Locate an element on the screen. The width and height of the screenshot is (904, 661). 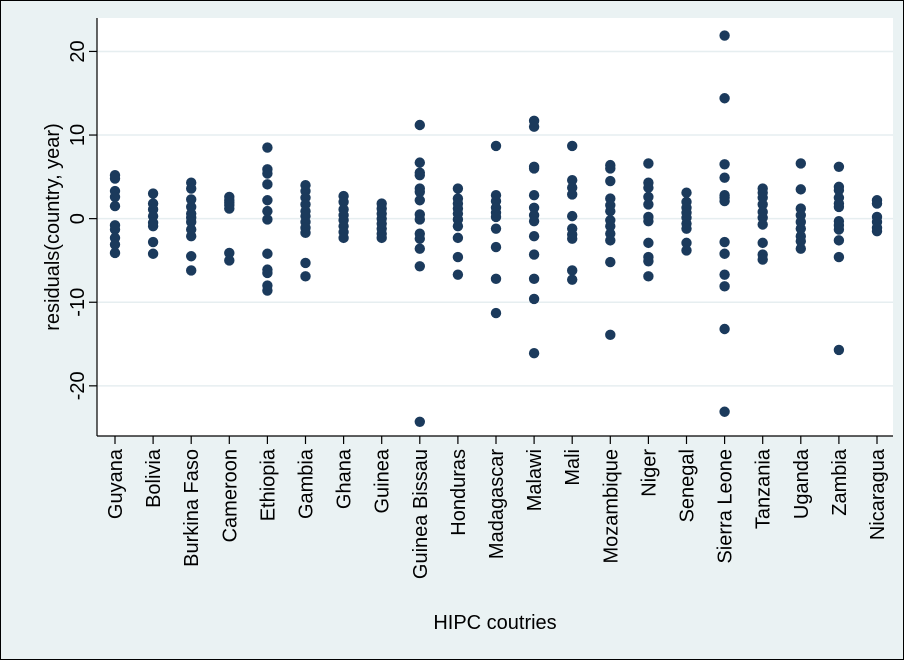
x-tick-label: Zambia is located at coordinates (840, 482).